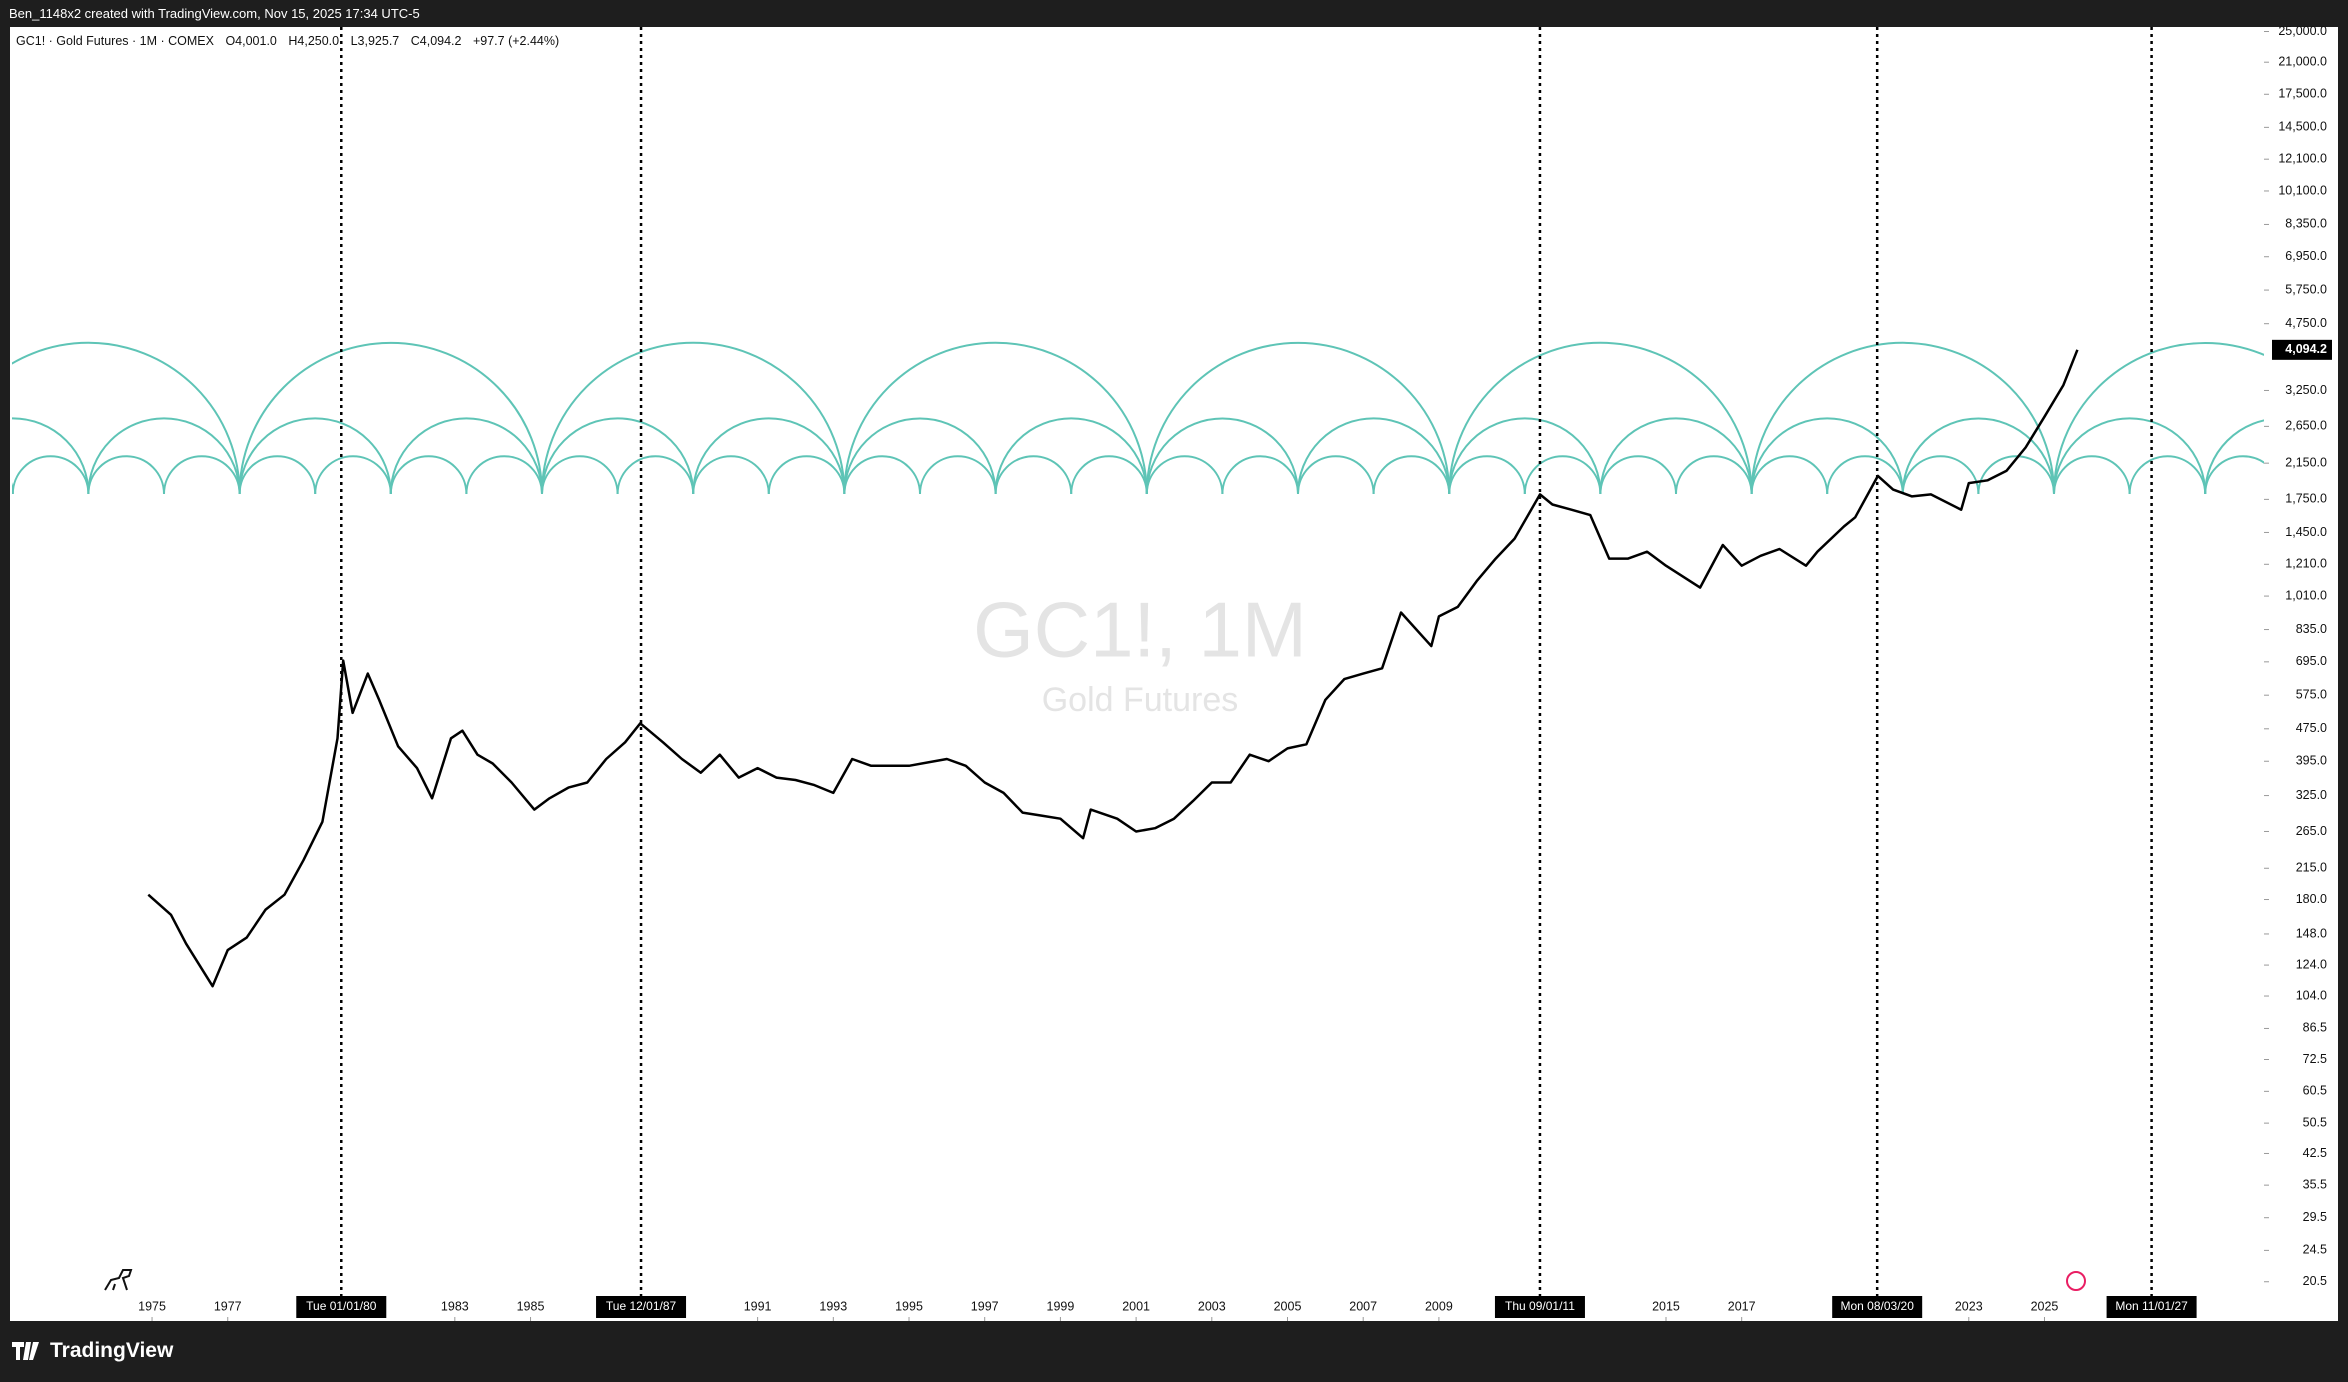 The width and height of the screenshot is (2348, 1382). I want to click on y-tick-label: 21,000.0, so click(2302, 61).